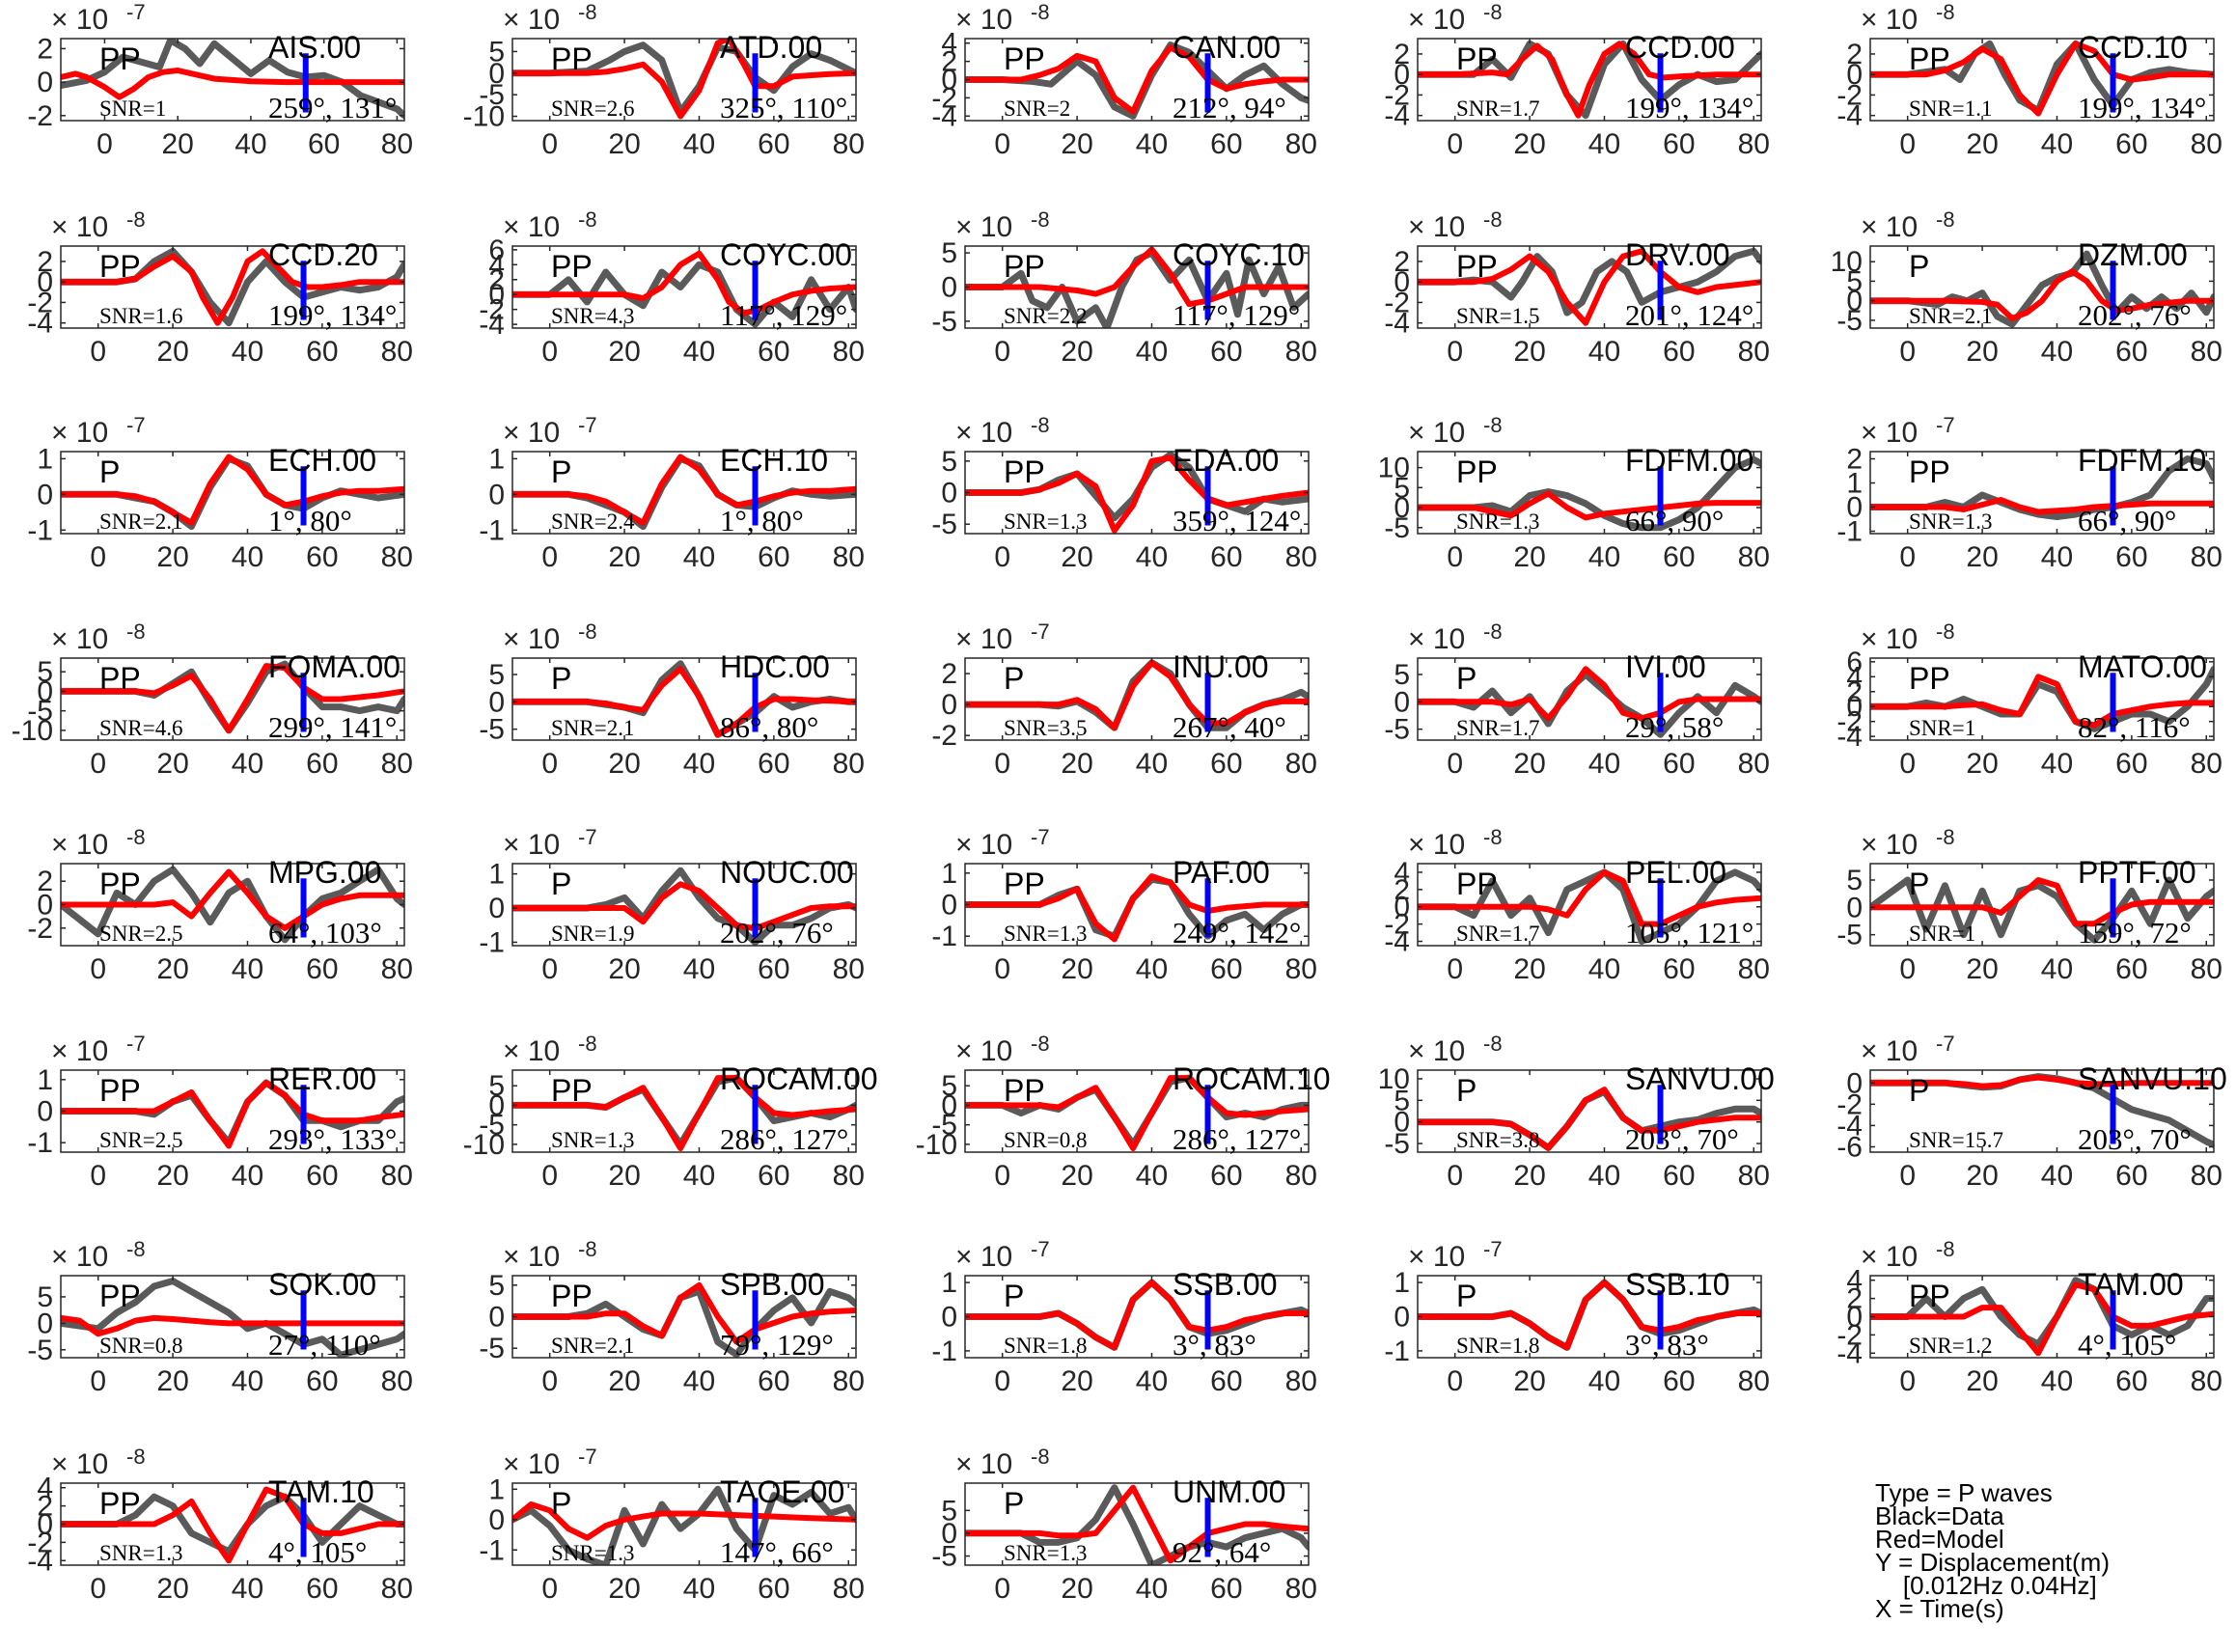  Describe the element at coordinates (784, 1139) in the screenshot. I see `angle-label: 286°, 127°` at that location.